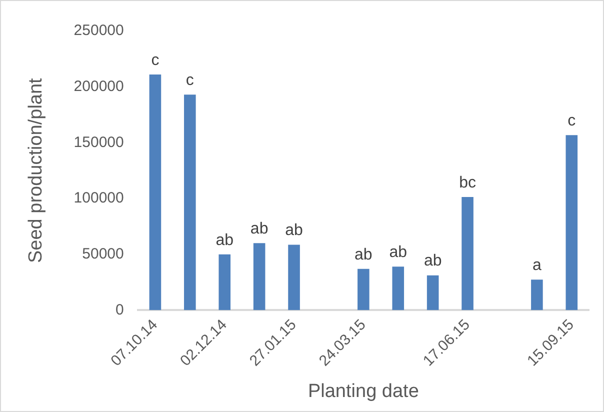 The image size is (604, 412). Describe the element at coordinates (363, 391) in the screenshot. I see `x-axis-title: Planting date` at that location.